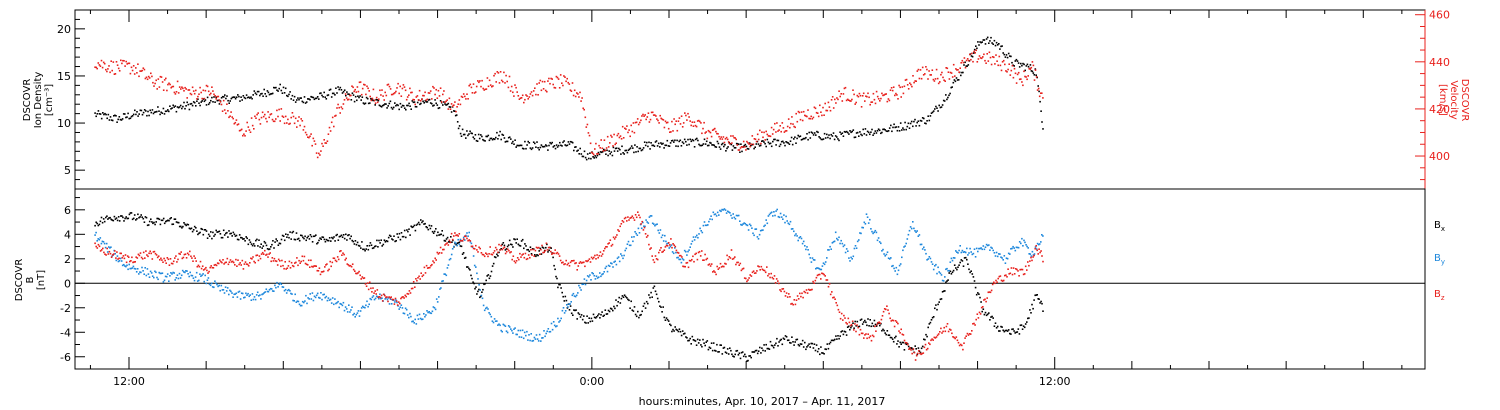 The image size is (1500, 410). I want to click on velocity-axis-title-line: [km/s], so click(1442, 100).